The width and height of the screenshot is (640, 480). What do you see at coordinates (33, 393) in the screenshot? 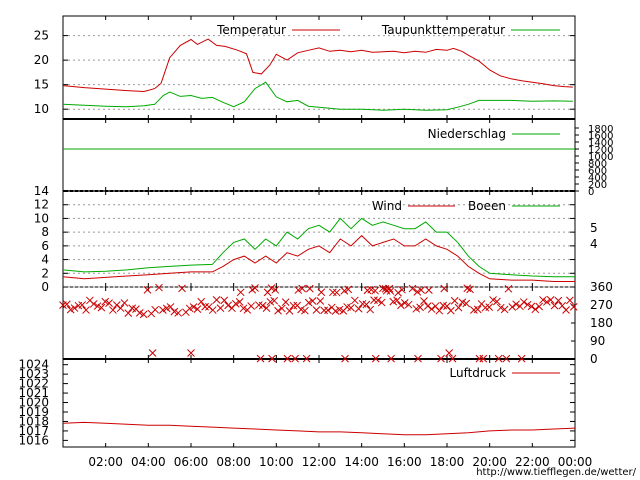
I see `y-tick-label: 1021` at bounding box center [33, 393].